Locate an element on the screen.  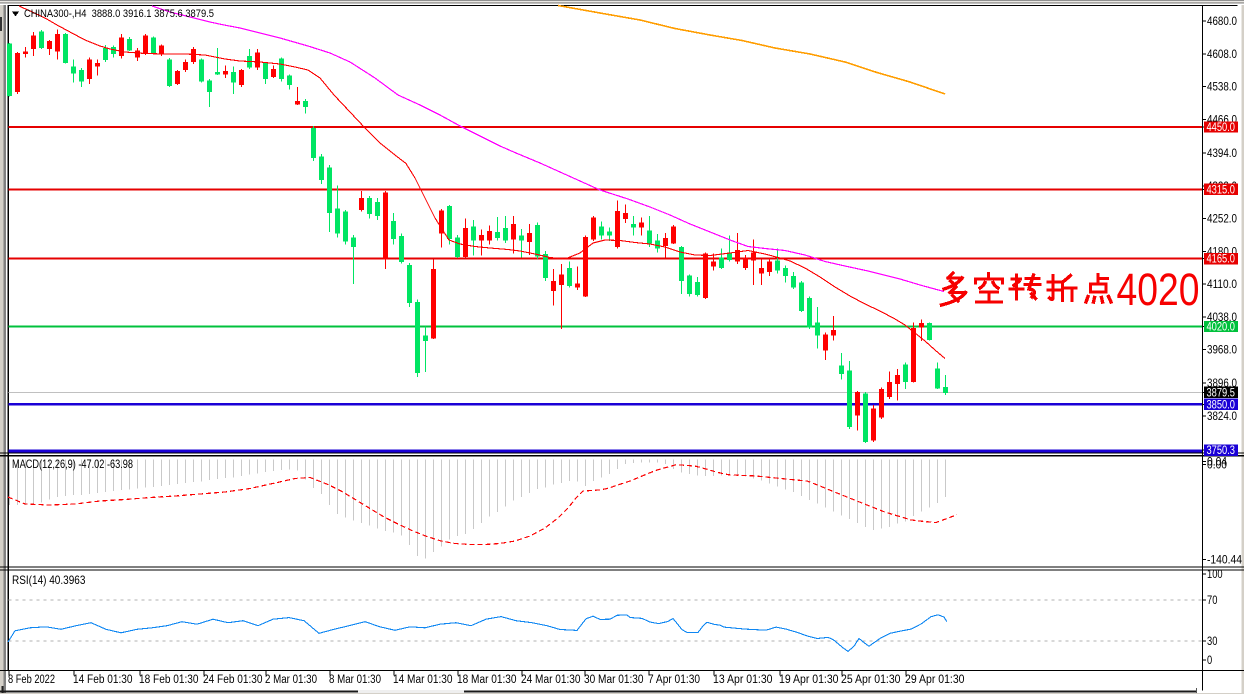
svg-text: 3750.3 is located at coordinates (1221, 451).